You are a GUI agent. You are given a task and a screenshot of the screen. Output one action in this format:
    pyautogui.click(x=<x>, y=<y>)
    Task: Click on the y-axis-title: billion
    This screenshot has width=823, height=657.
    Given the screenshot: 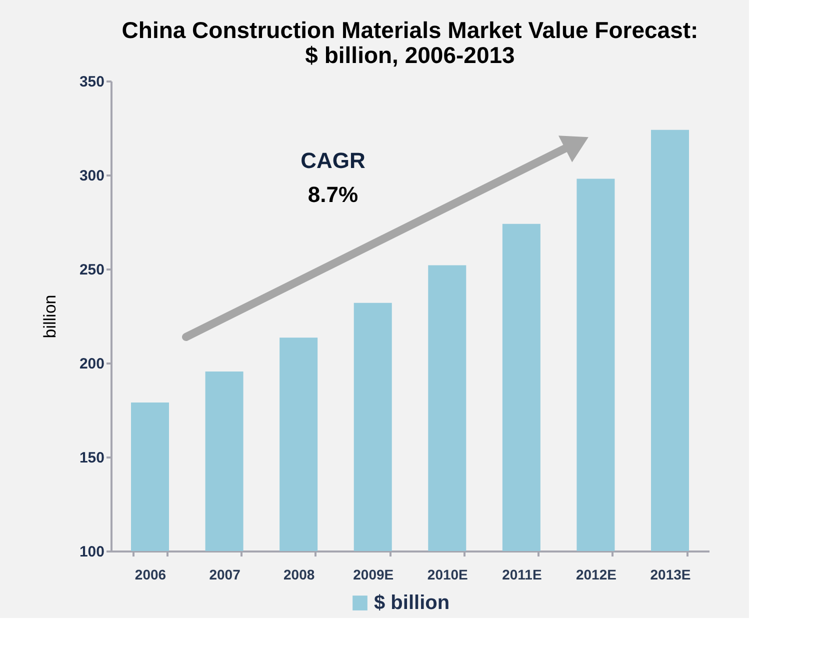 What is the action you would take?
    pyautogui.click(x=50, y=316)
    